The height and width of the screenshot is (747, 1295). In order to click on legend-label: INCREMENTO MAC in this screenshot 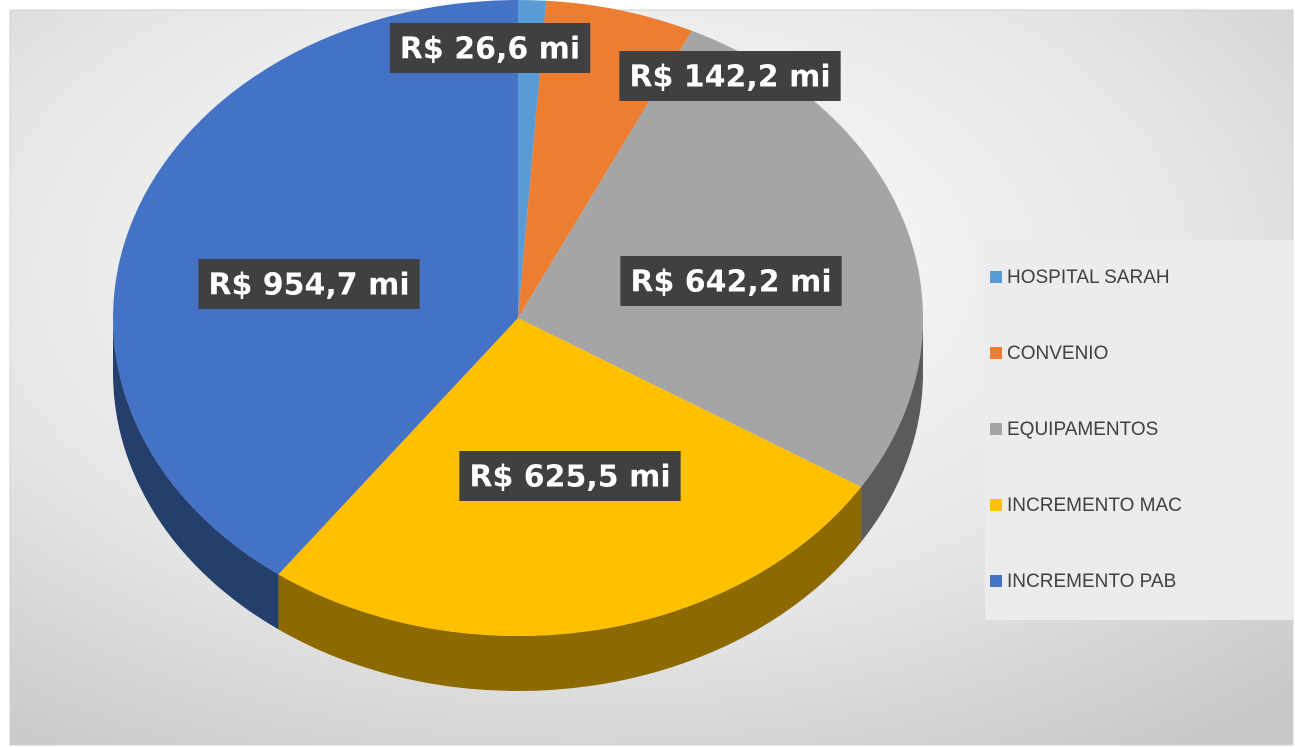, I will do `click(1094, 505)`.